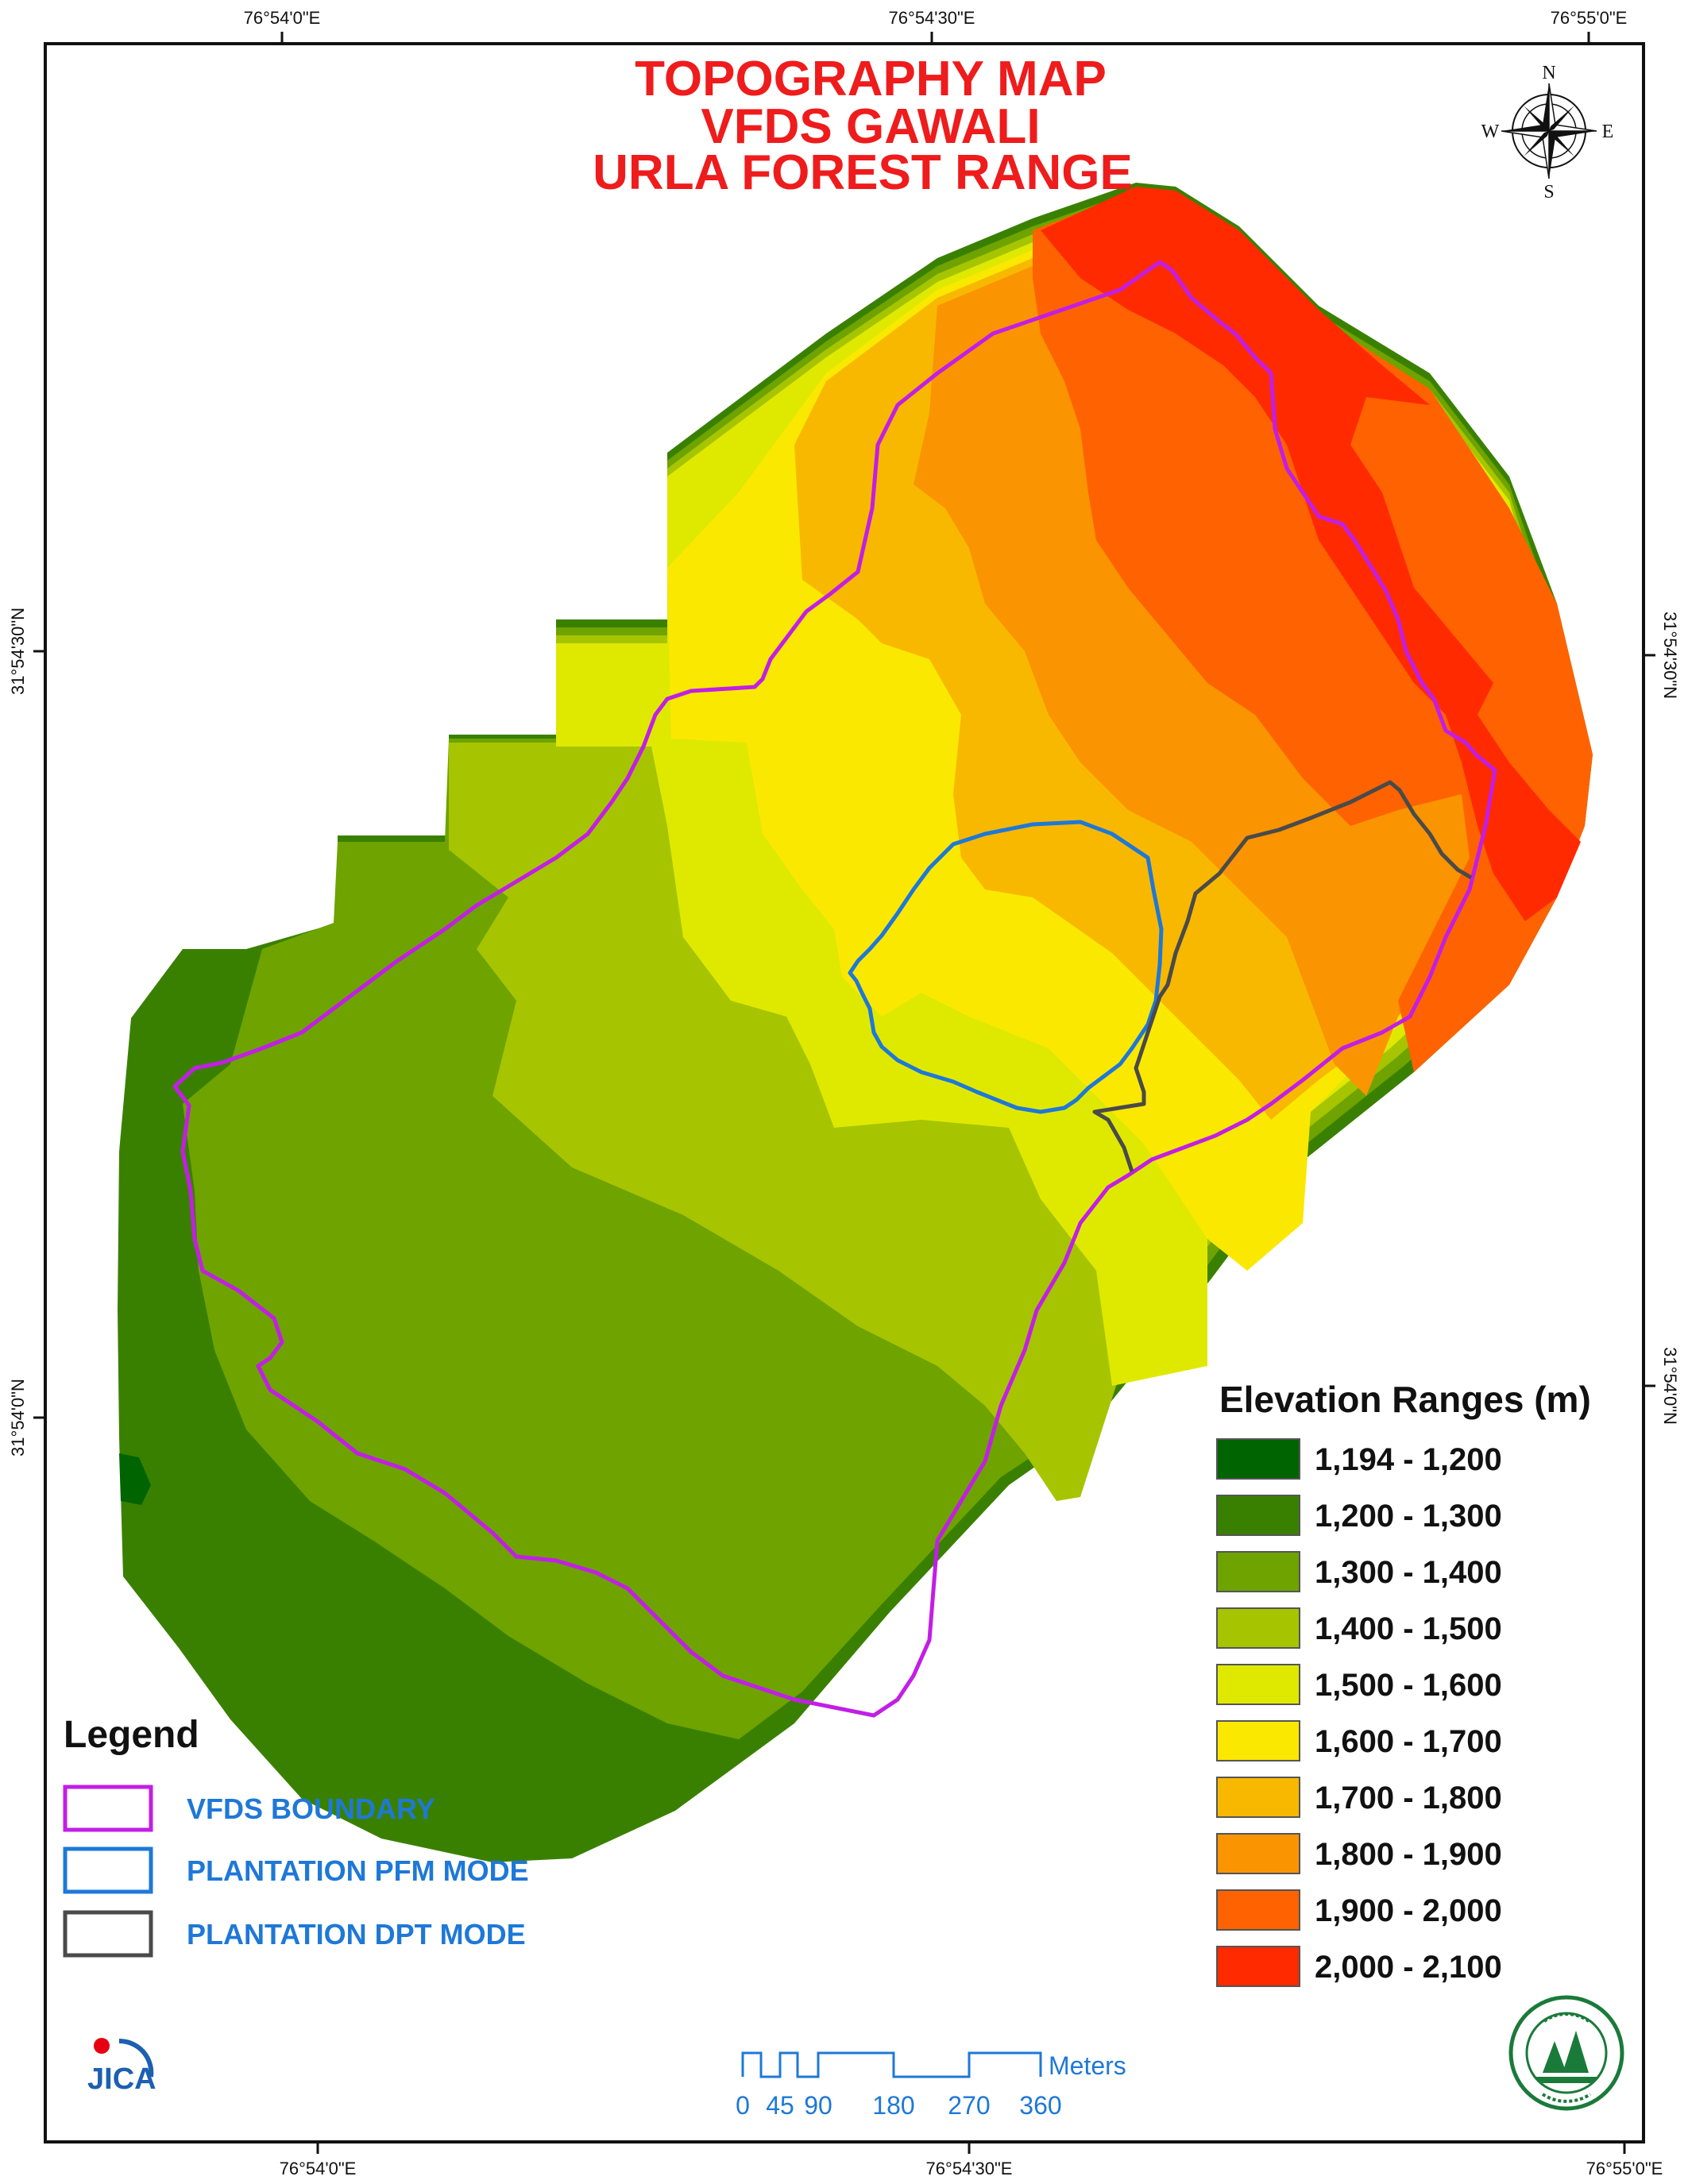 This screenshot has width=1688, height=2184. I want to click on elevation-label: 1,800 - 1,900, so click(1408, 1854).